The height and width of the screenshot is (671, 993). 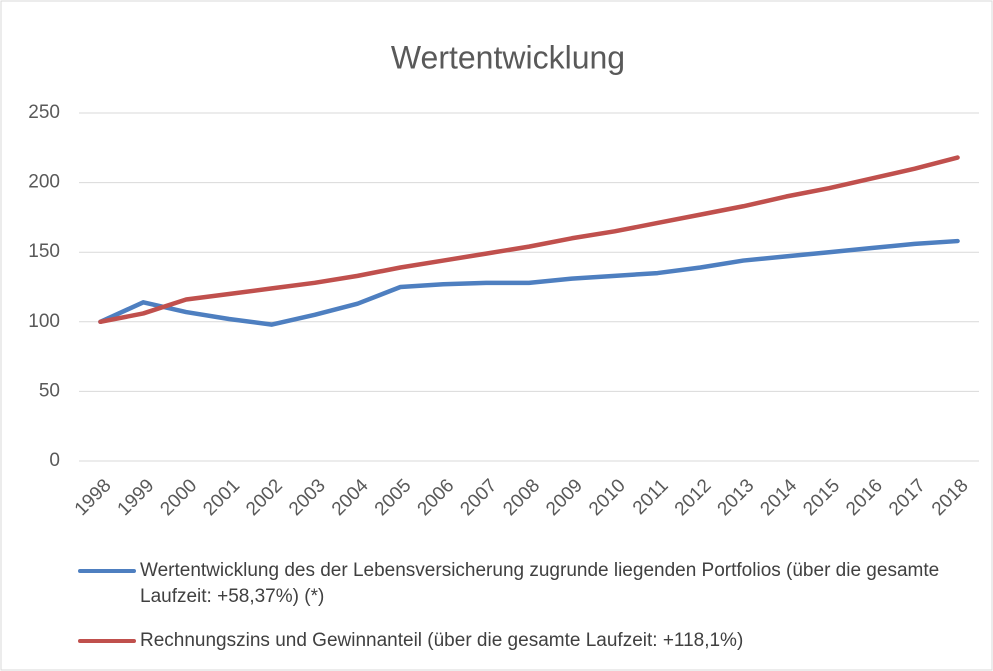 What do you see at coordinates (44, 182) in the screenshot?
I see `y-tick-label: 200` at bounding box center [44, 182].